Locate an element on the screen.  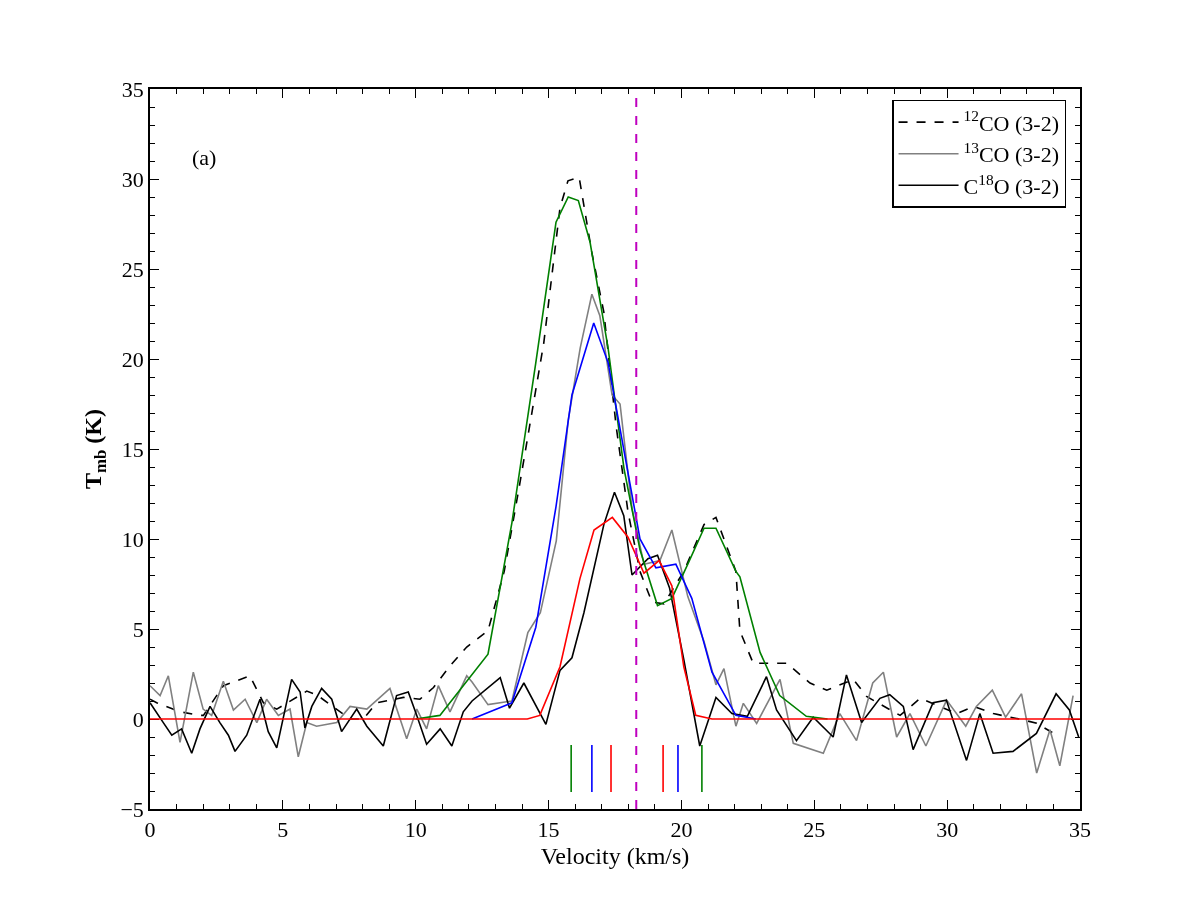
y-tick-label: 5 is located at coordinates (138, 629).